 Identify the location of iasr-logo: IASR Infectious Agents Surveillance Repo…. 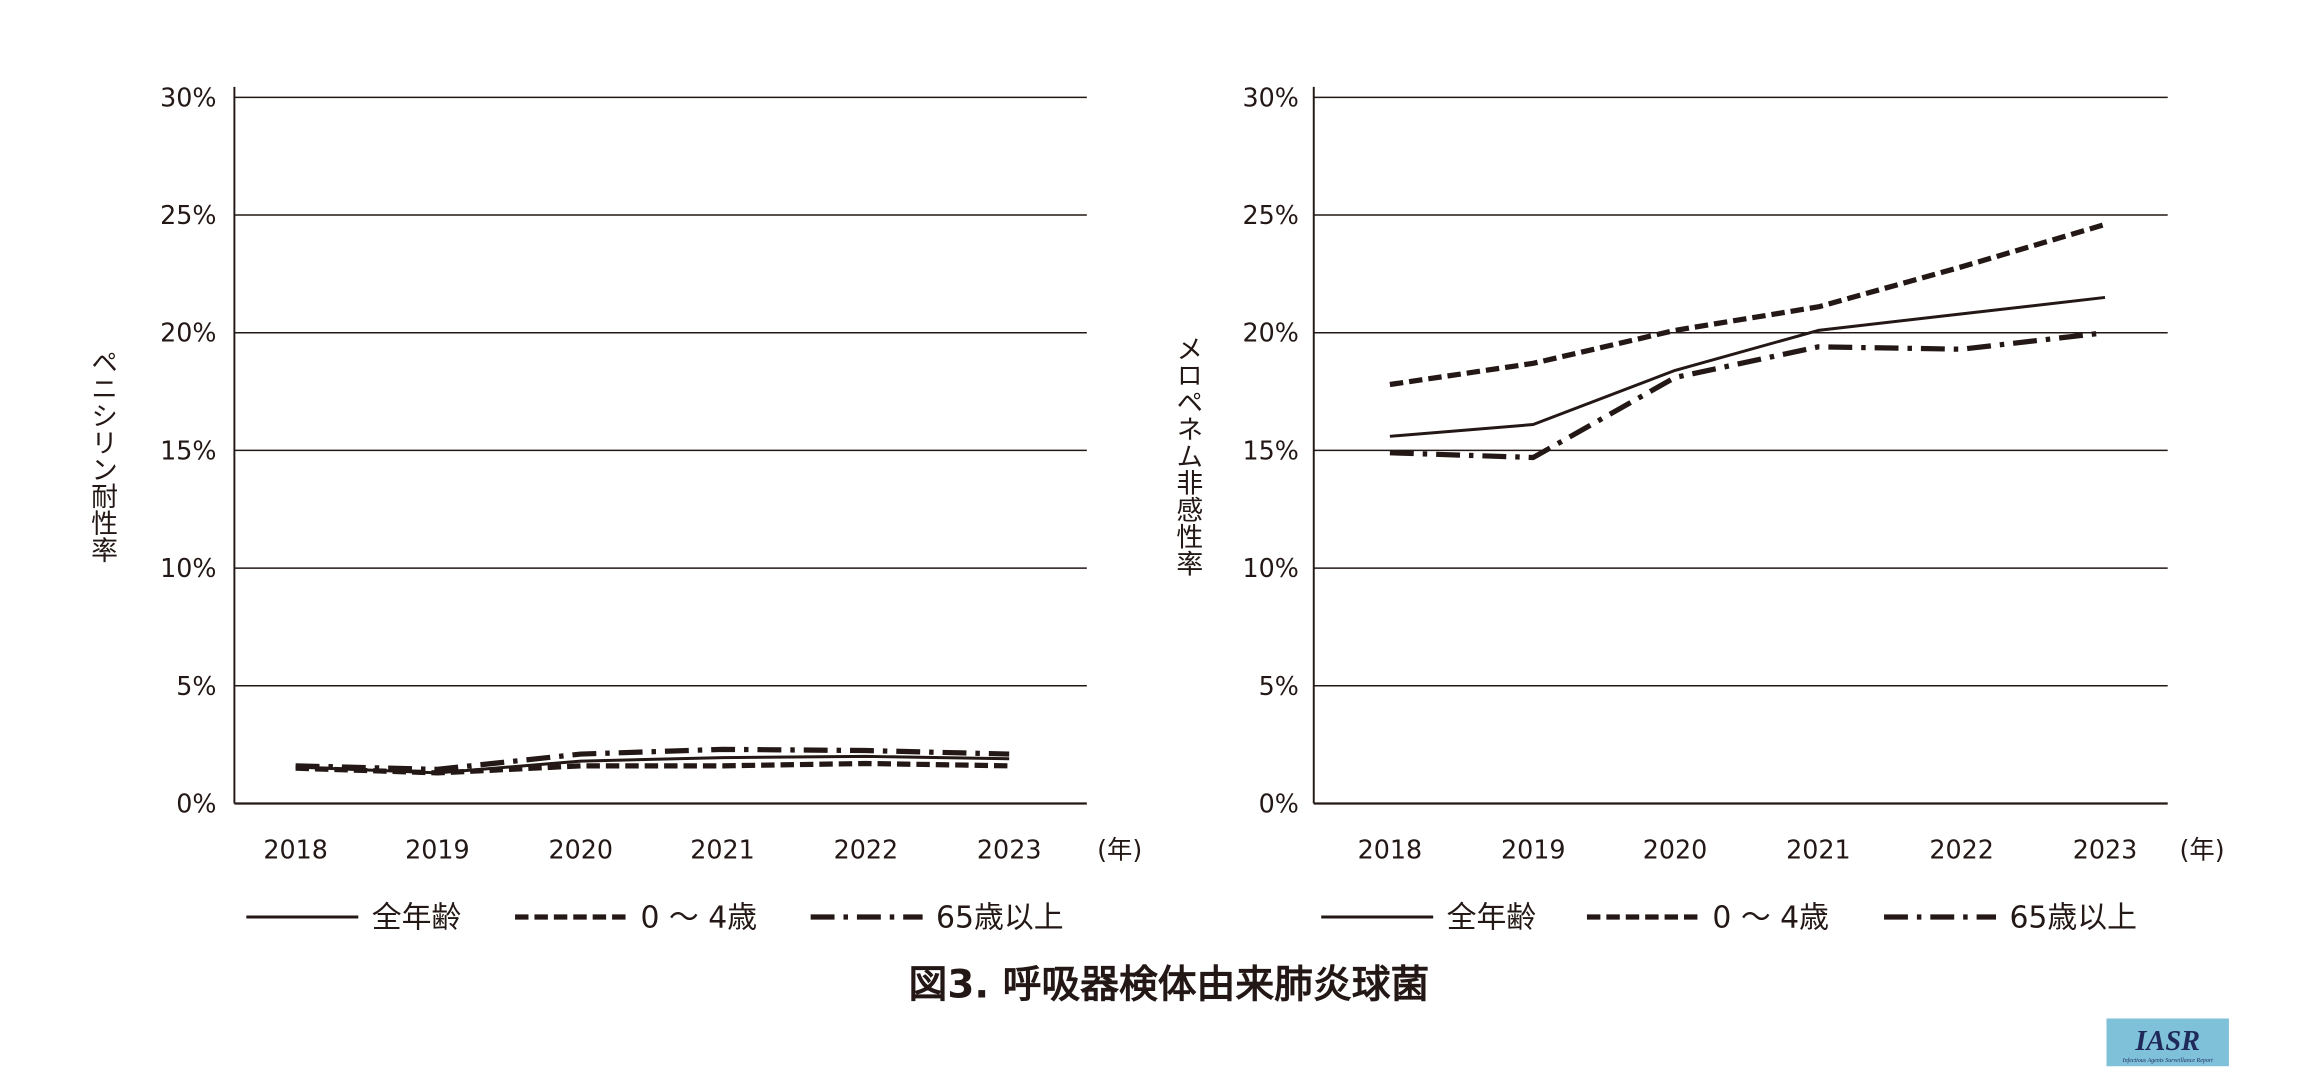
(2167, 1042).